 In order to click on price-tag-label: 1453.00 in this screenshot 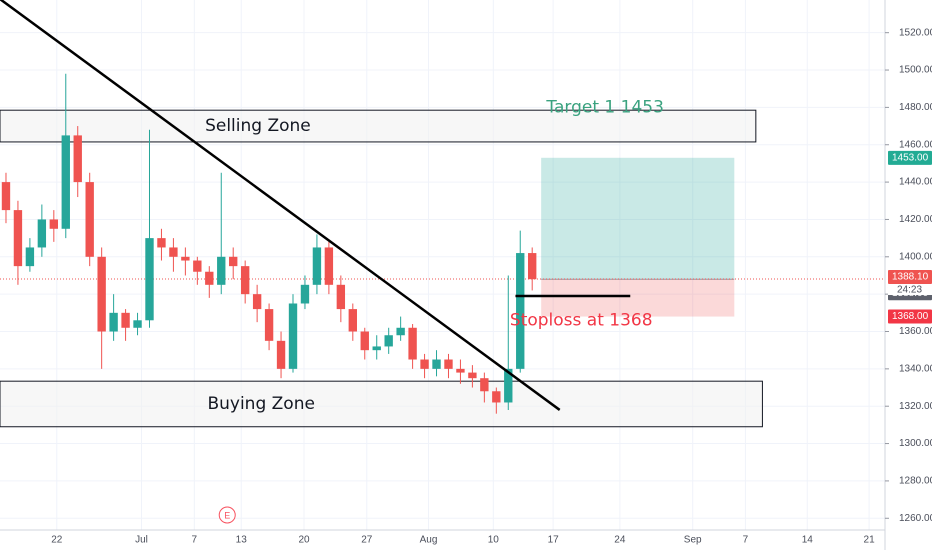, I will do `click(910, 157)`.